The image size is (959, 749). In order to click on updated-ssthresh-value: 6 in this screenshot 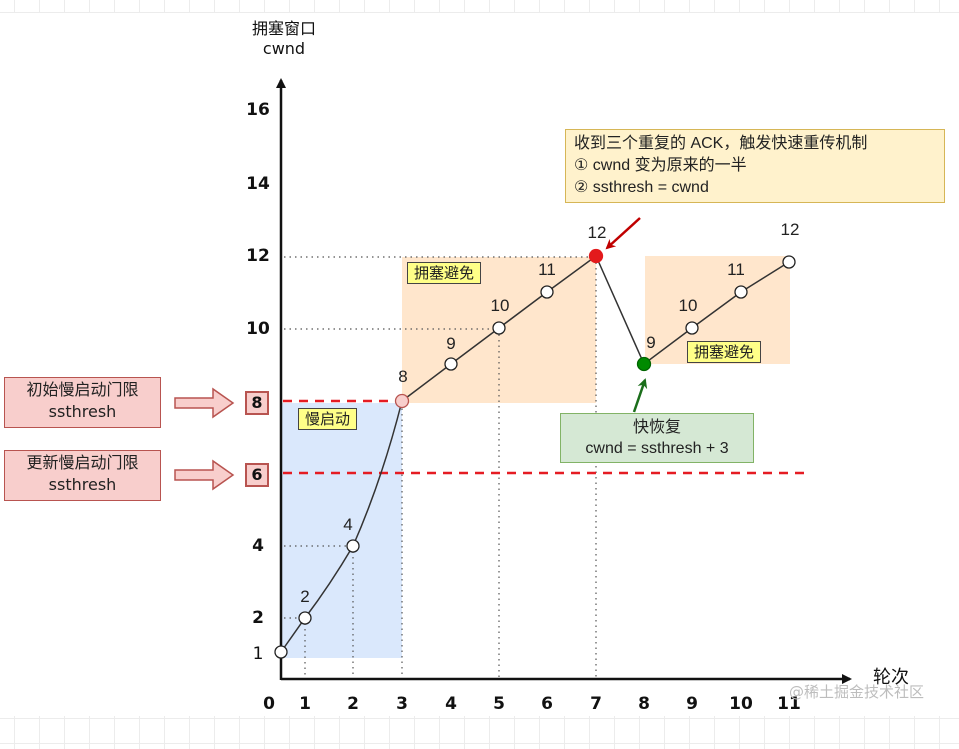, I will do `click(257, 475)`.